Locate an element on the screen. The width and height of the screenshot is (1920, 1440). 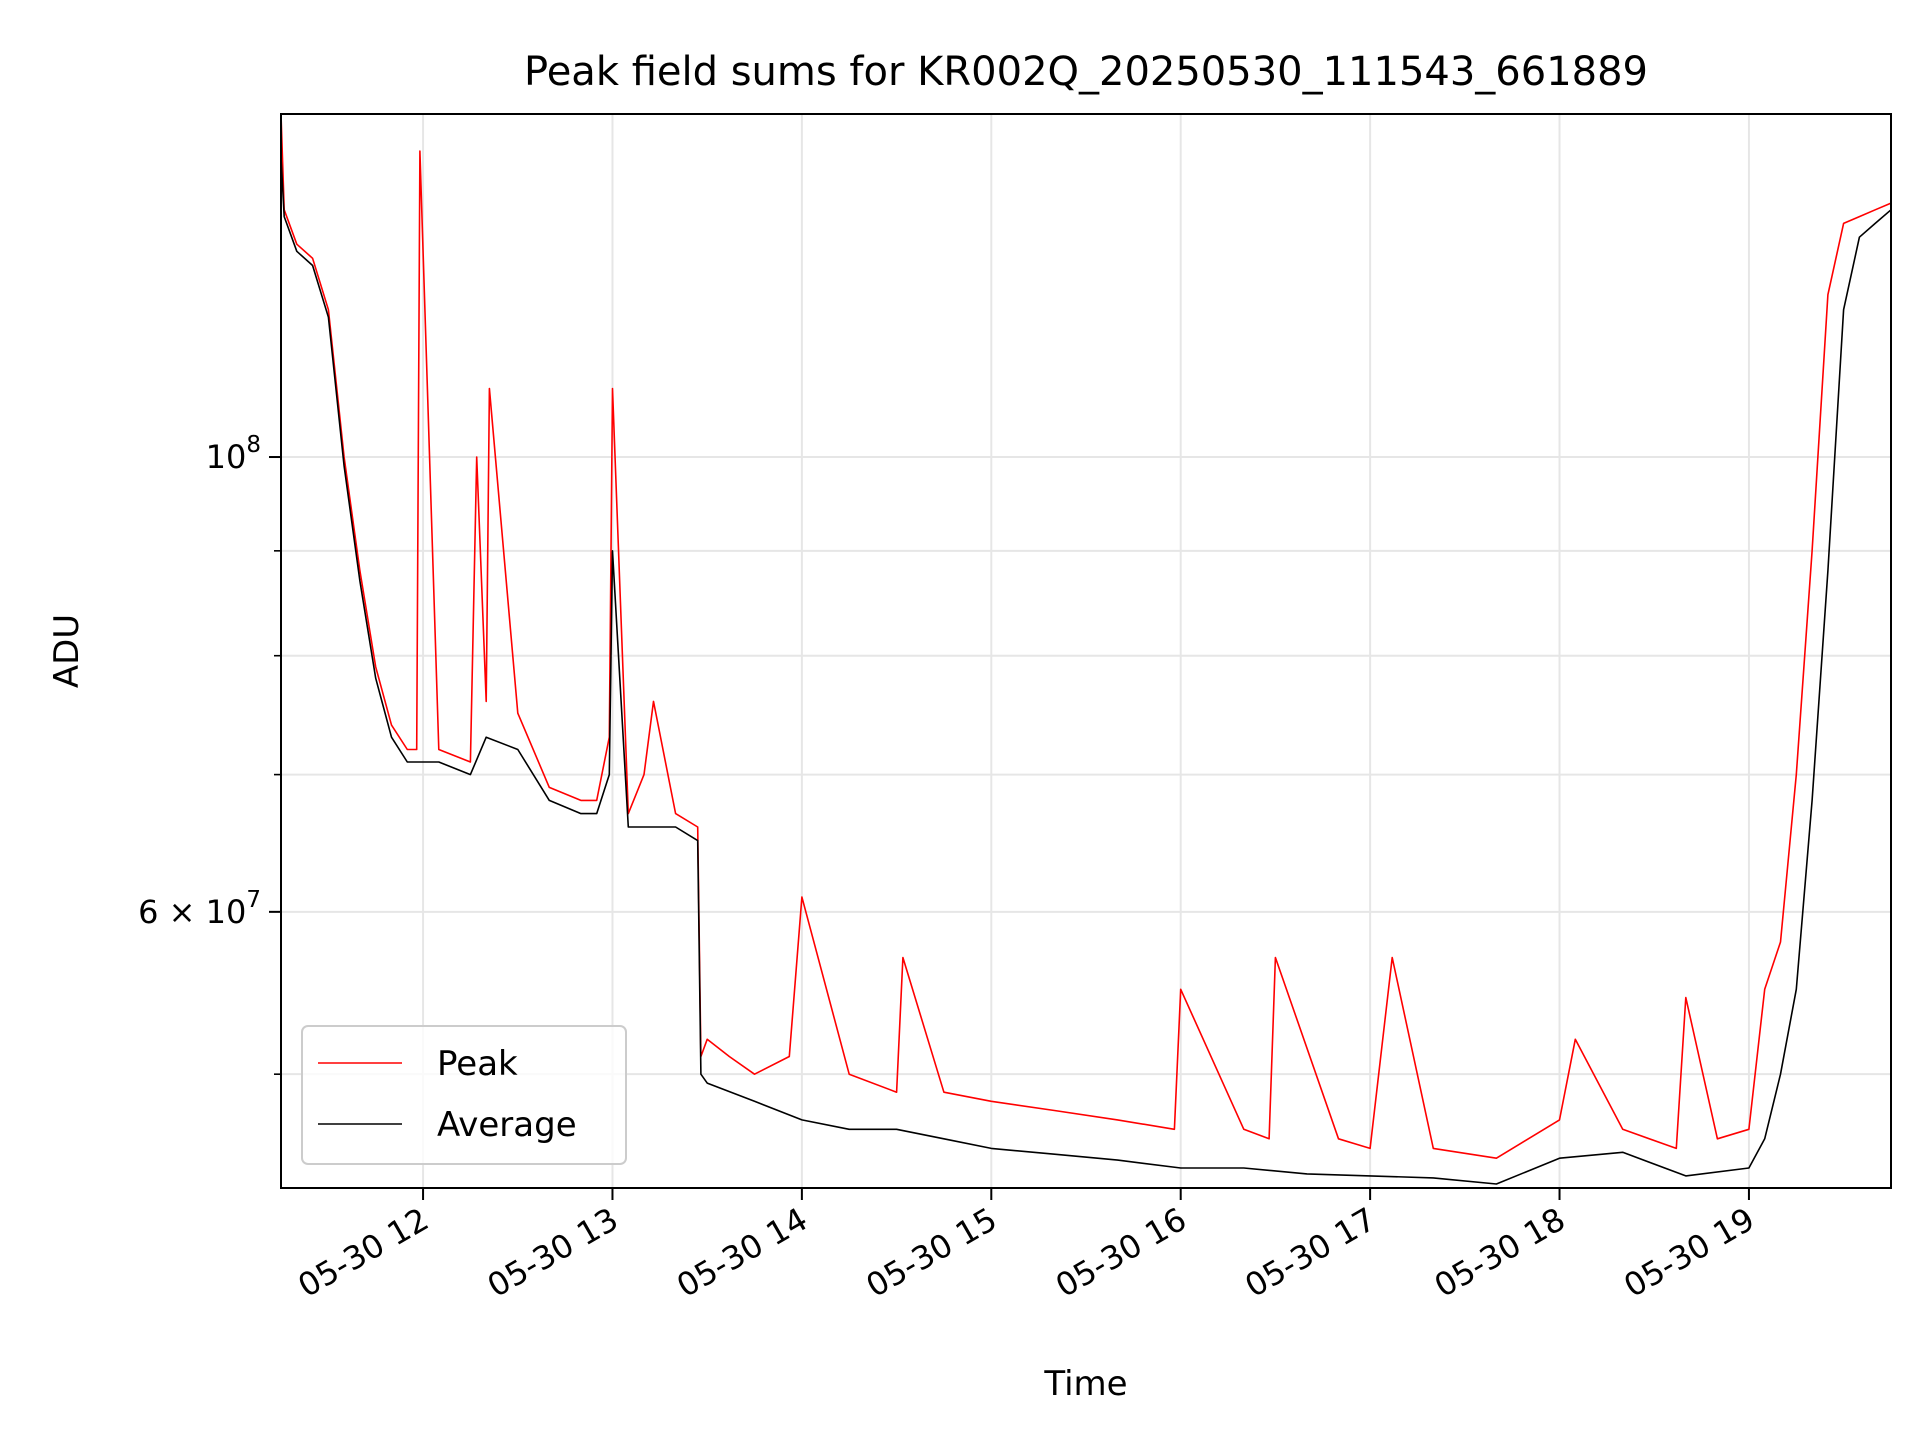
legend: Peak Average is located at coordinates (464, 1095).